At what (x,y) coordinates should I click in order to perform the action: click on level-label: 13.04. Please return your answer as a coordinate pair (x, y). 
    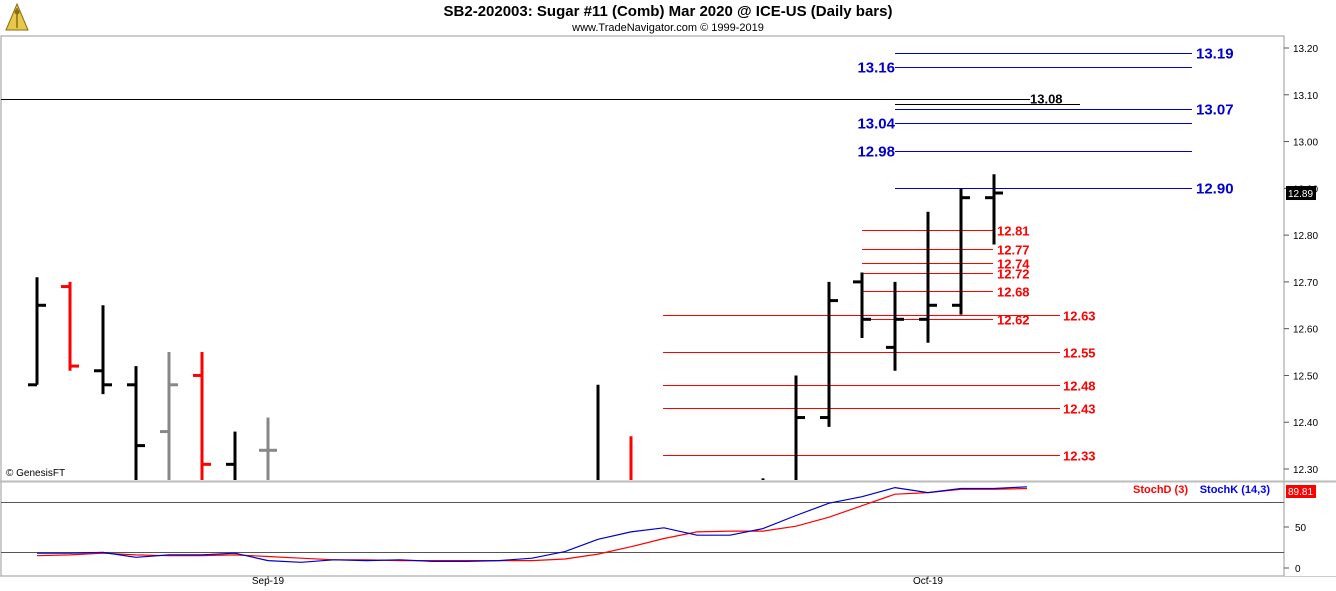
    Looking at the image, I should click on (876, 124).